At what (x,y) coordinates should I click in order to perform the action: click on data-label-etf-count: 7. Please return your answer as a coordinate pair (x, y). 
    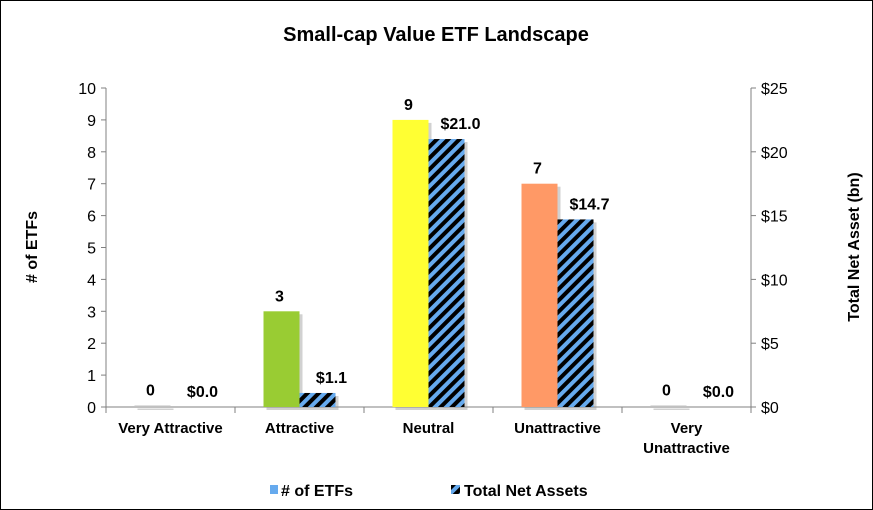
    Looking at the image, I should click on (537, 169).